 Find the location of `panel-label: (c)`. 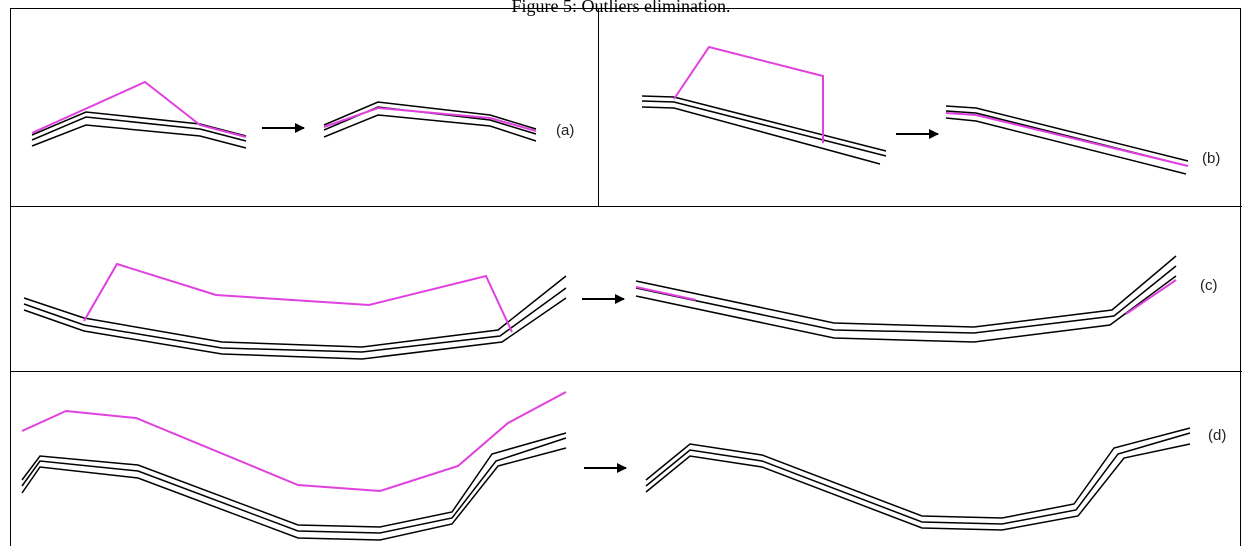

panel-label: (c) is located at coordinates (1209, 285).